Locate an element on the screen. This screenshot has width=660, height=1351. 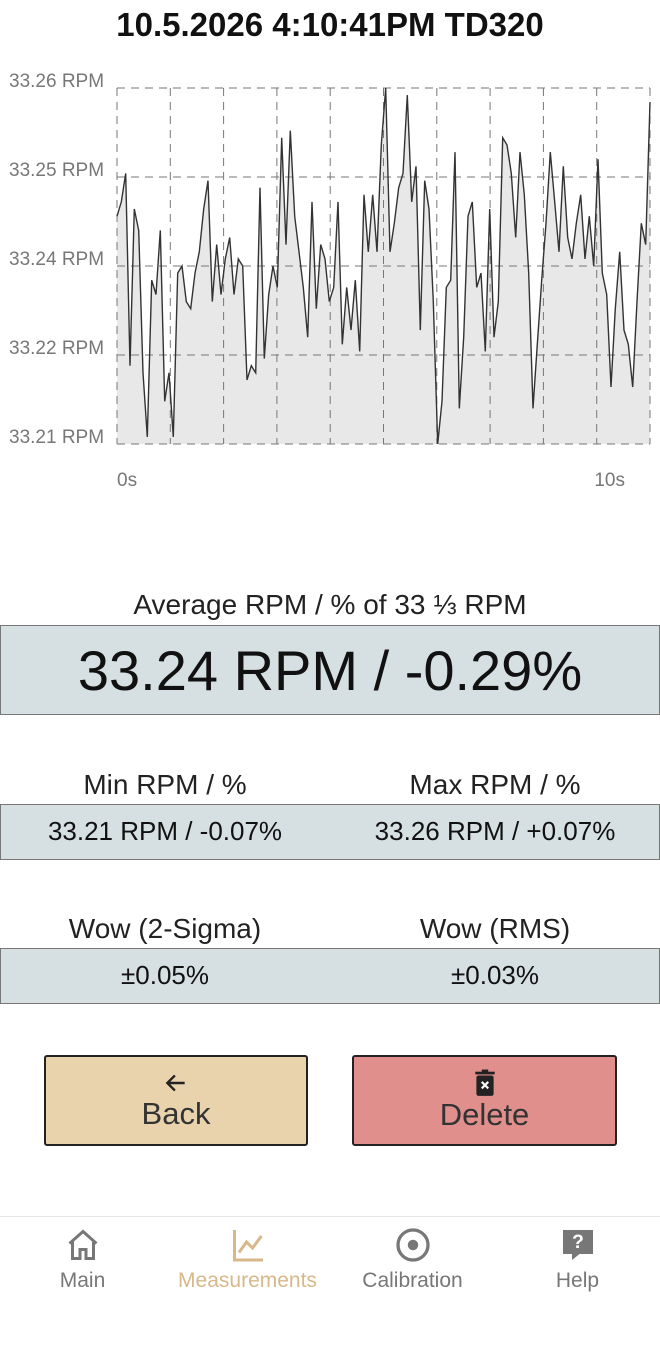
max-value: 33.26 RPM / +0.07% is located at coordinates (495, 831).